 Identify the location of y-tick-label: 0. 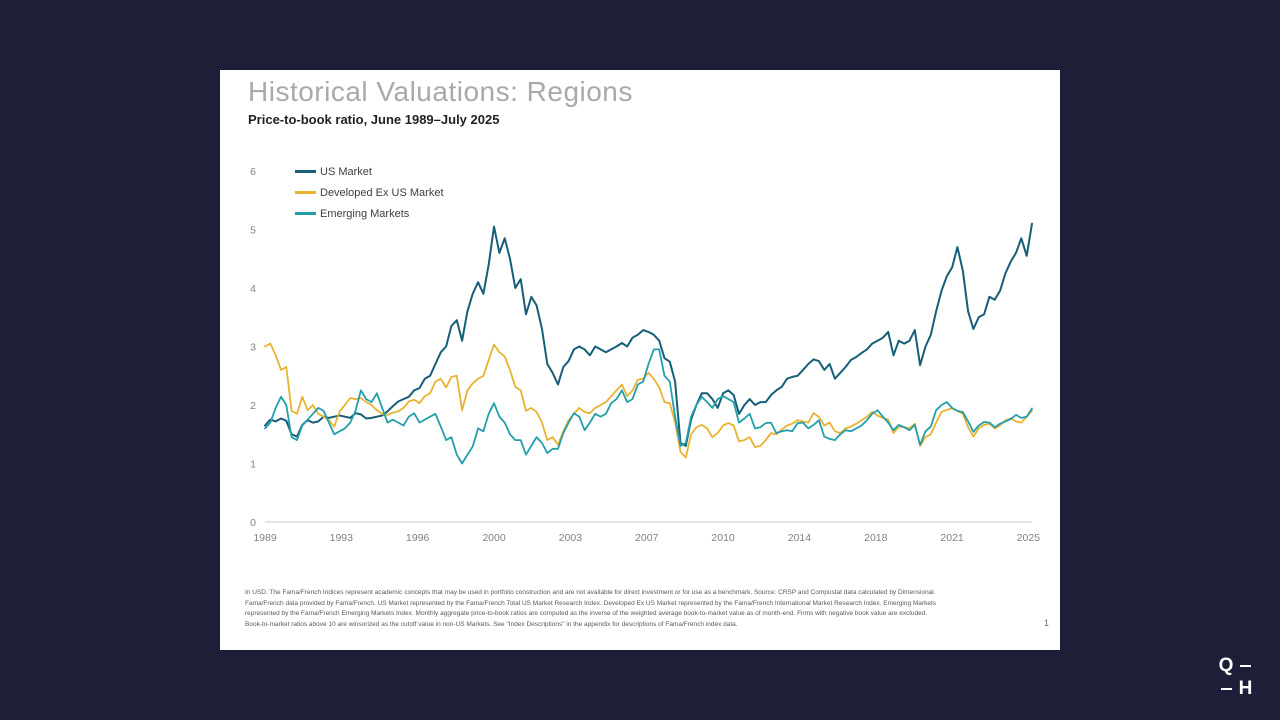
(253, 523).